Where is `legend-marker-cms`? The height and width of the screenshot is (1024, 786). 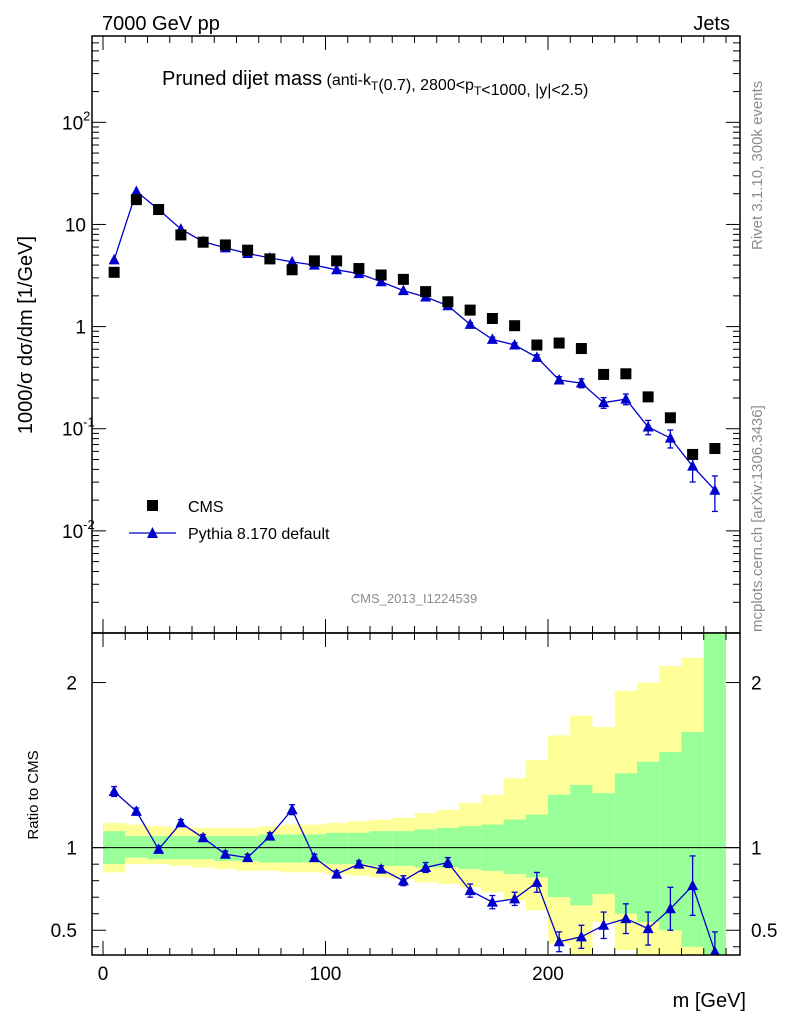
legend-marker-cms is located at coordinates (152, 505).